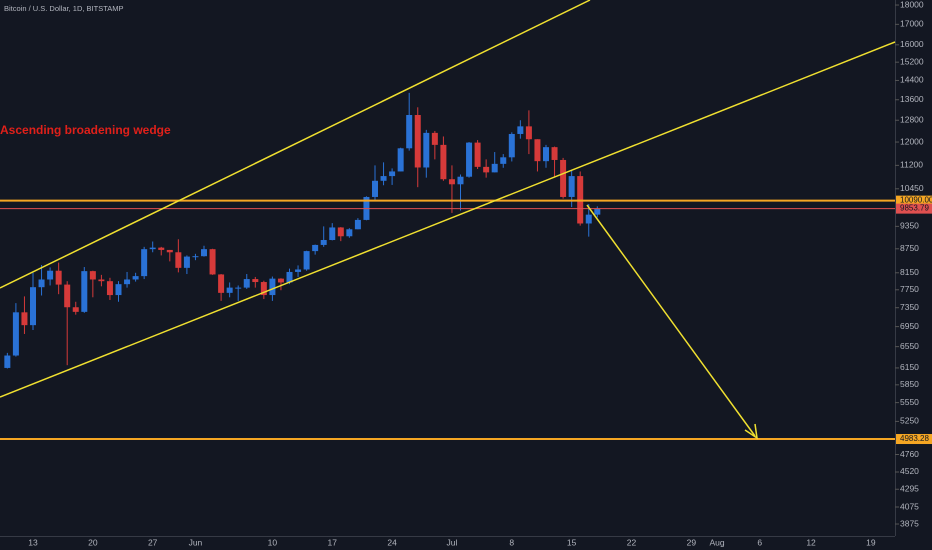 The height and width of the screenshot is (550, 932). What do you see at coordinates (196, 542) in the screenshot?
I see `x-tick-label: Jun` at bounding box center [196, 542].